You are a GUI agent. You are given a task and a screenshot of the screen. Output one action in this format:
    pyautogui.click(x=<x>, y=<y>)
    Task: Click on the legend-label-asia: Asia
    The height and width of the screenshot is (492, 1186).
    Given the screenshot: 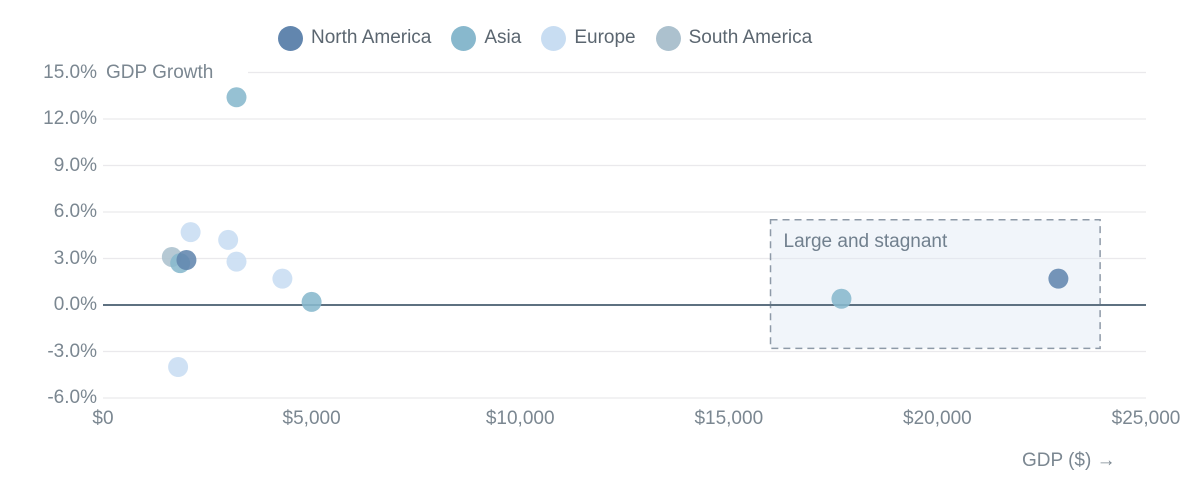 What is the action you would take?
    pyautogui.click(x=503, y=37)
    